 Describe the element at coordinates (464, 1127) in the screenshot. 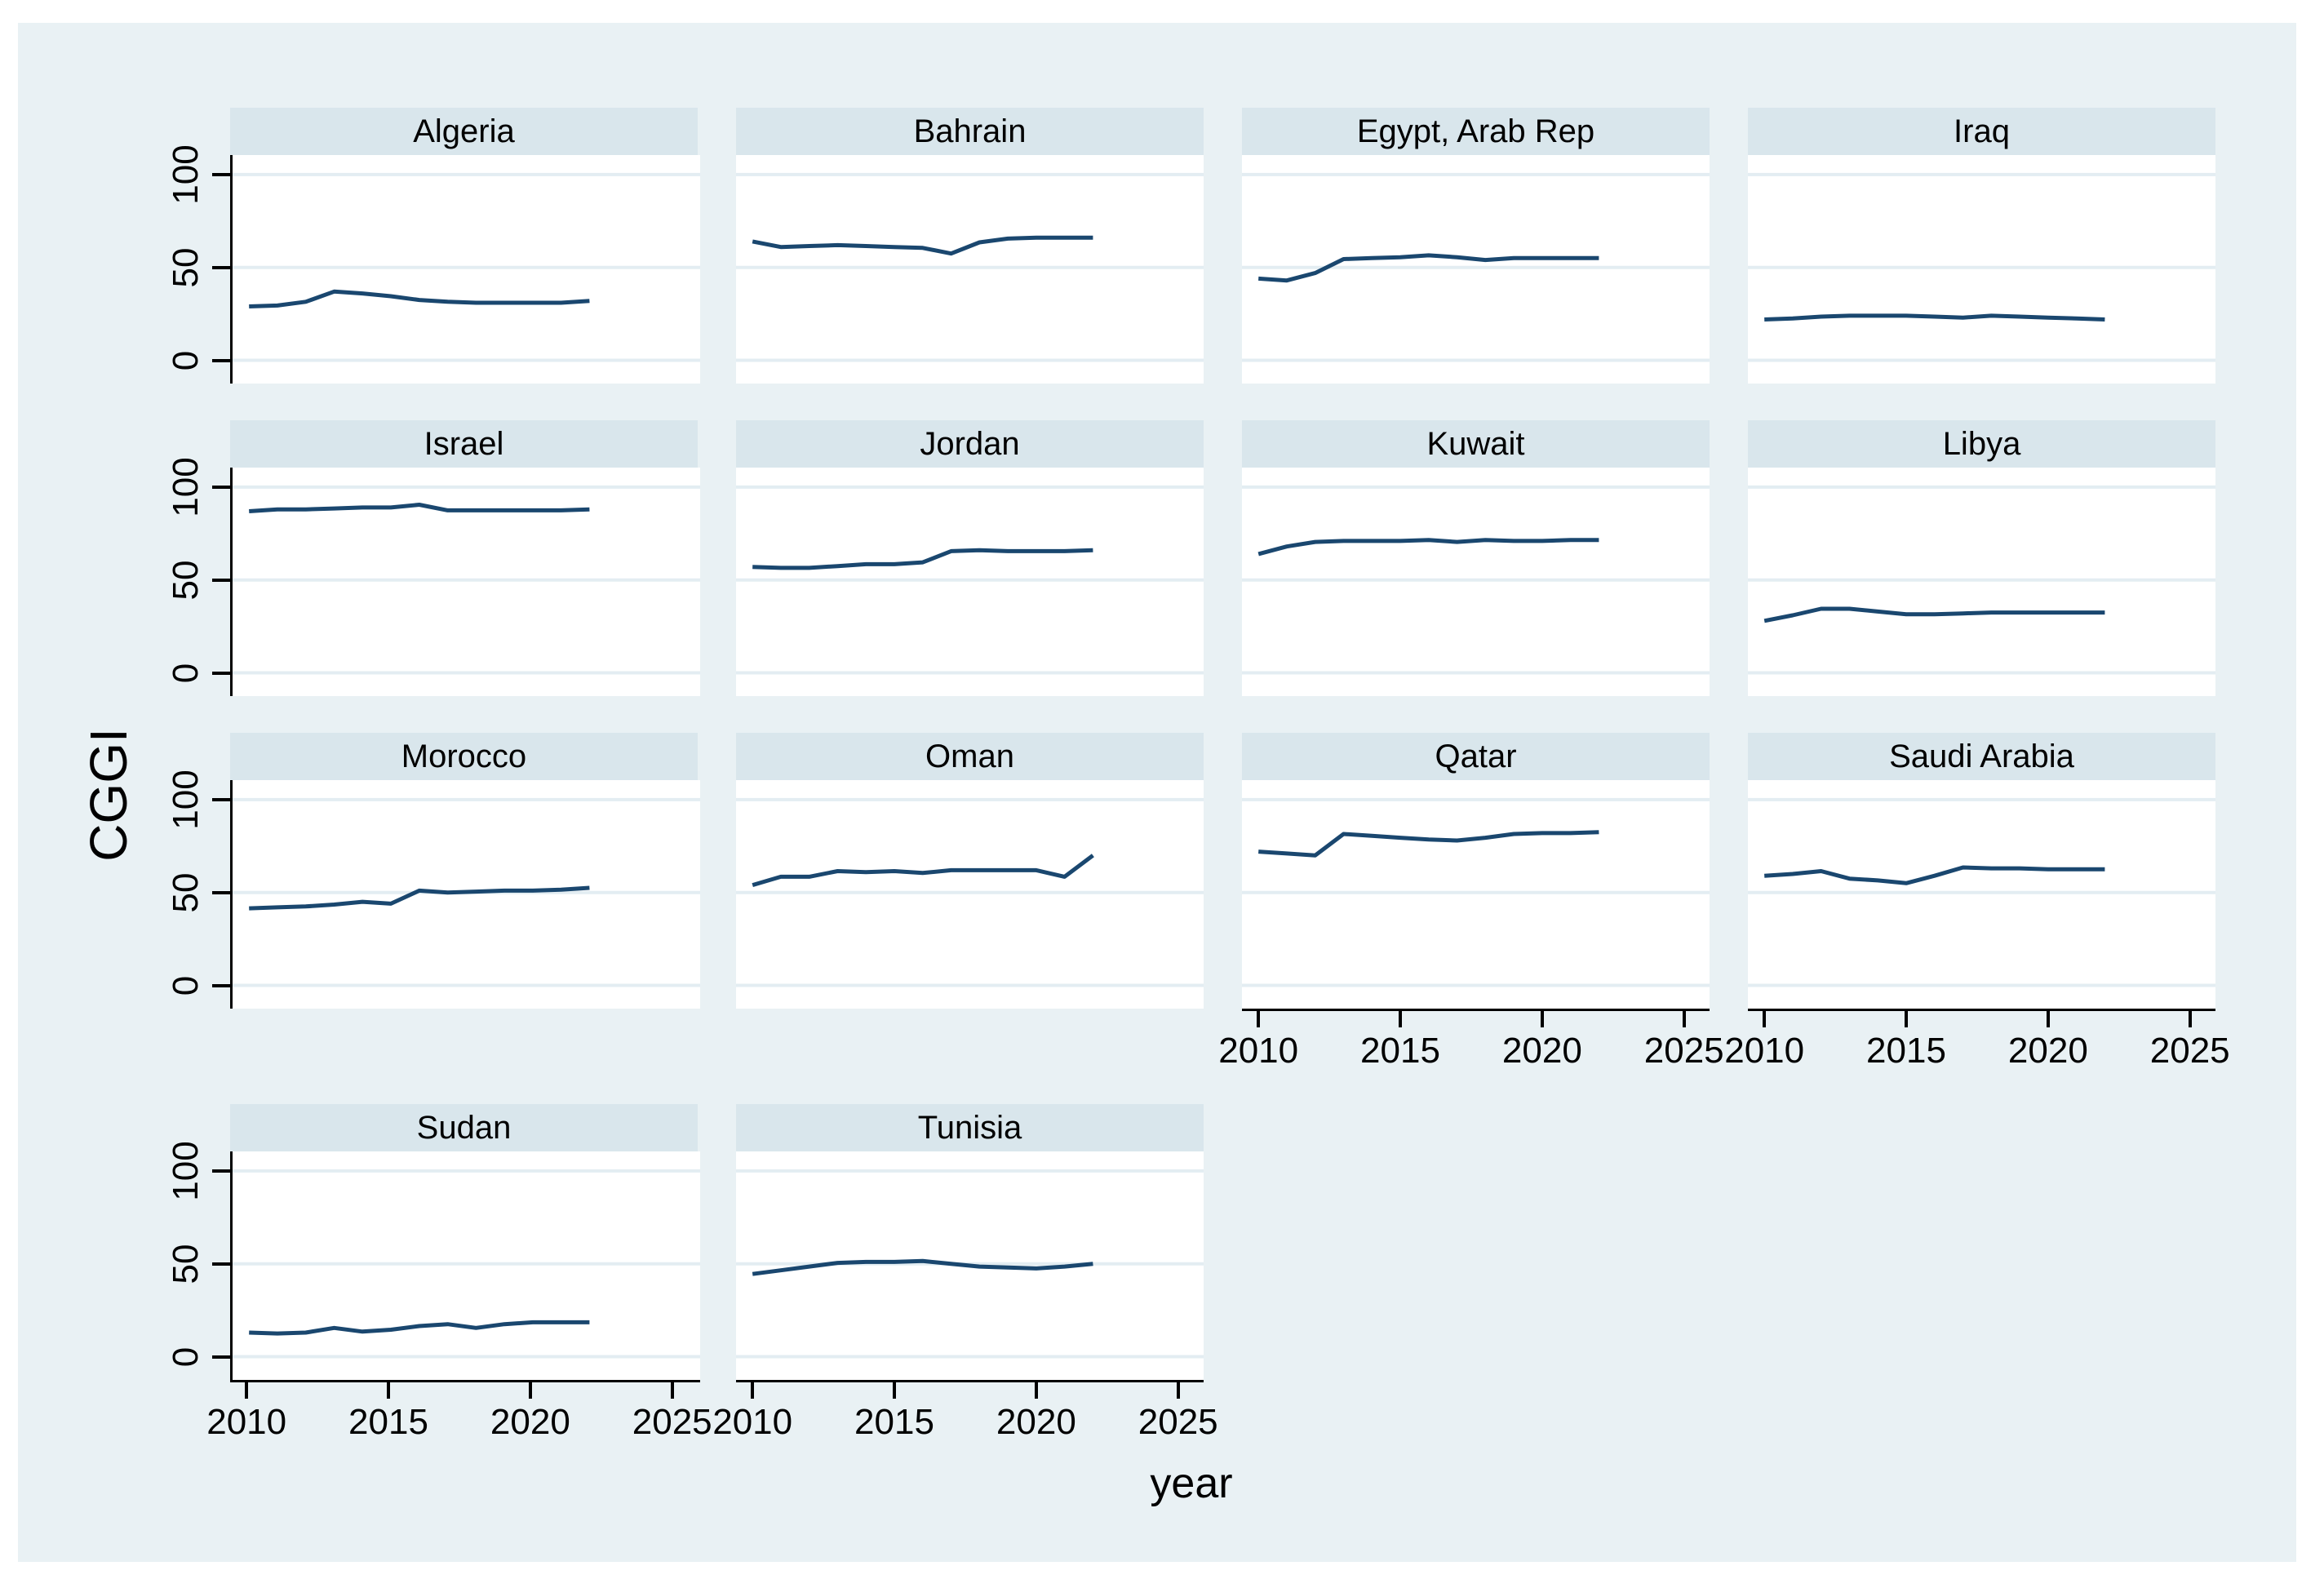

I see `panel-title: Sudan` at that location.